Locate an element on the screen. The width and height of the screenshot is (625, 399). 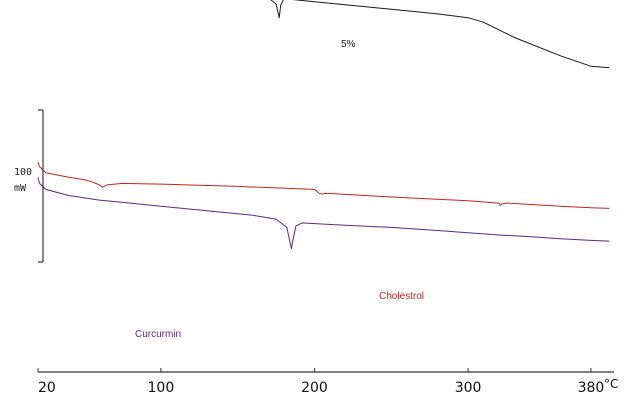
x-tick-label-20: 20 is located at coordinates (47, 388).